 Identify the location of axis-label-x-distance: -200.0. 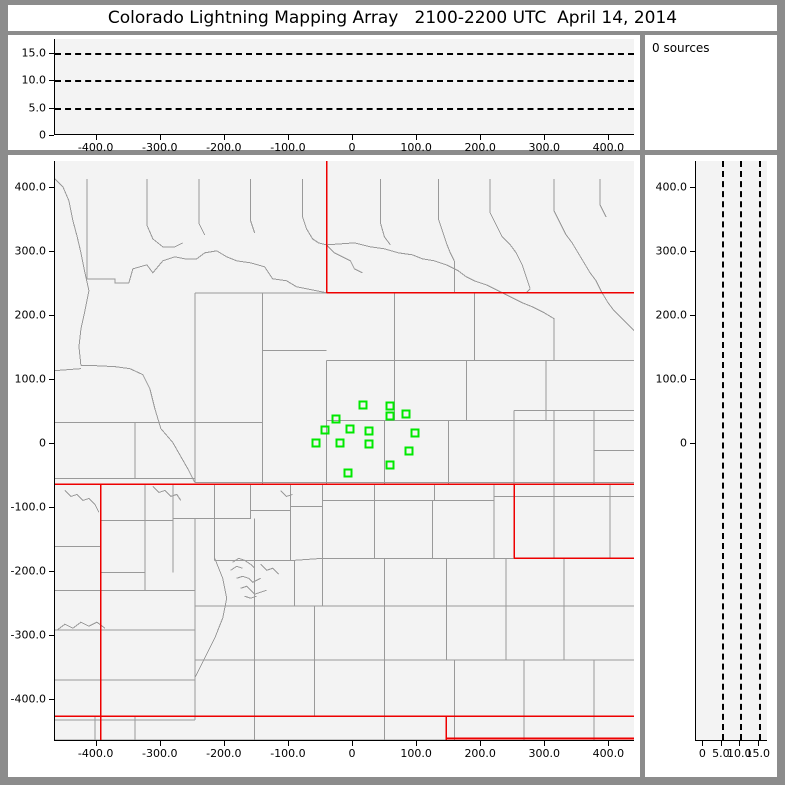
(224, 147).